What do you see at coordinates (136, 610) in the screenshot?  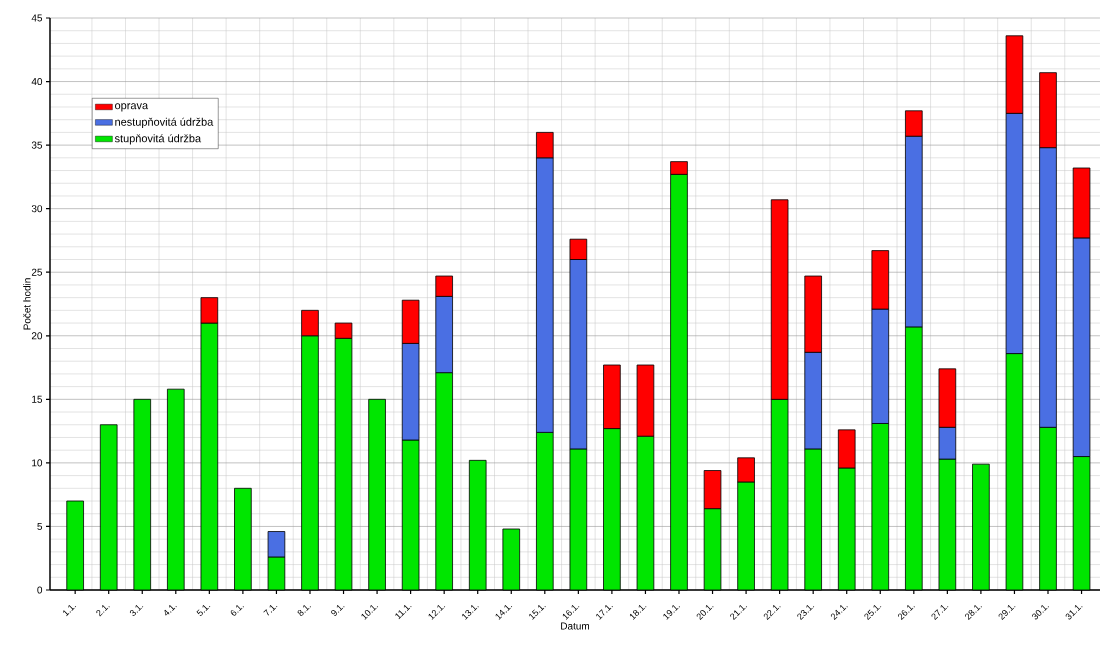 I see `x-tick-label: 3.1.` at bounding box center [136, 610].